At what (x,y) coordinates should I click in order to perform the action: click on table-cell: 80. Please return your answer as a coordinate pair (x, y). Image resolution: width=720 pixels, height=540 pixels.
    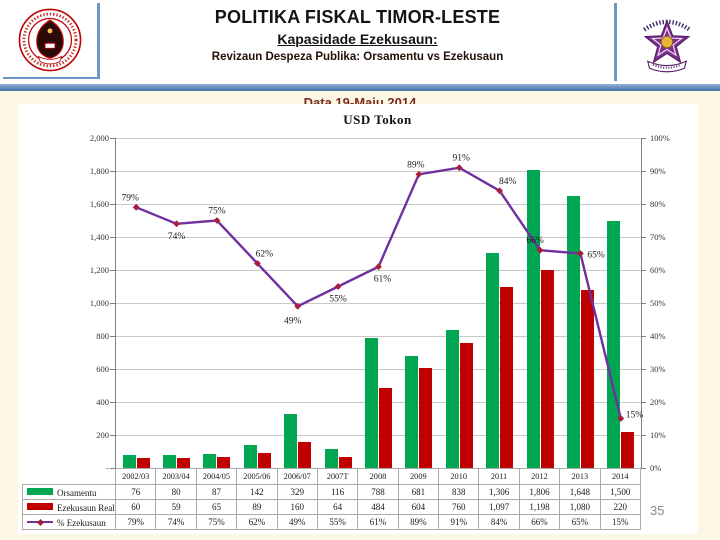
    Looking at the image, I should click on (176, 492).